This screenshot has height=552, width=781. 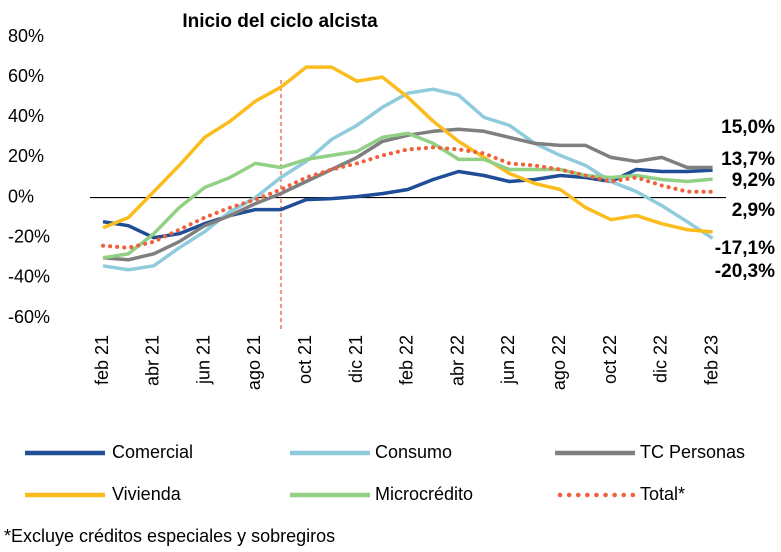 What do you see at coordinates (559, 362) in the screenshot?
I see `x-tick-label: ago 22` at bounding box center [559, 362].